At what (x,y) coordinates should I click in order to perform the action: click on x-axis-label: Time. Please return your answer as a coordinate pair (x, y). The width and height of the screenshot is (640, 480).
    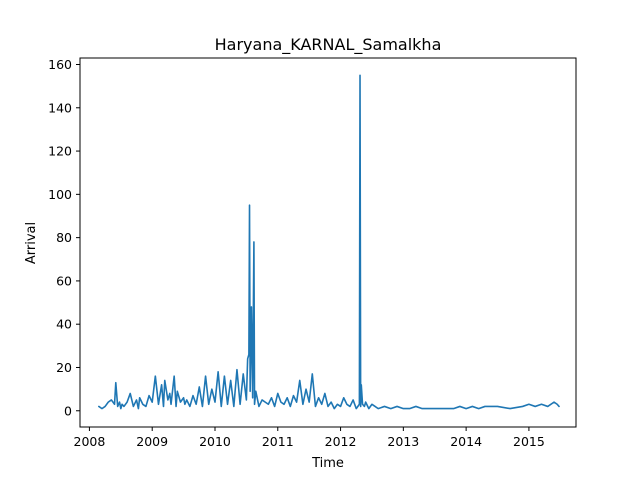
    Looking at the image, I should click on (327, 463).